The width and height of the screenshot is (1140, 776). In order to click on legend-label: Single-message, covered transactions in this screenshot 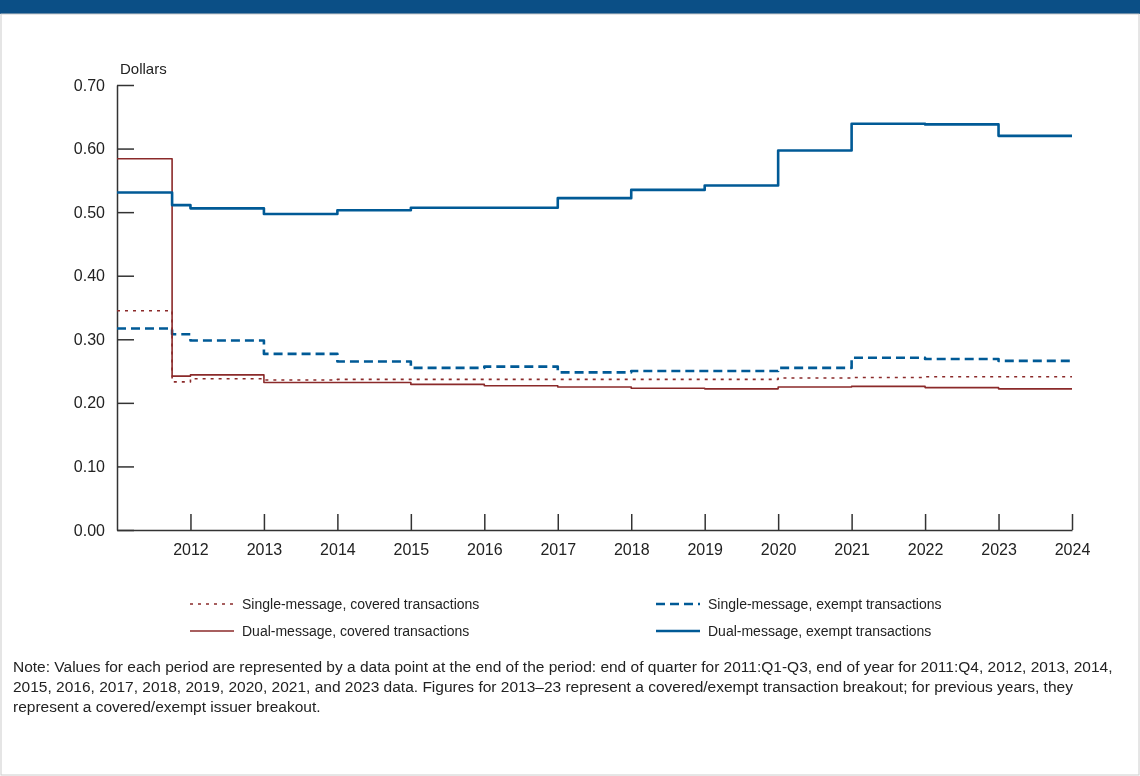, I will do `click(361, 604)`.